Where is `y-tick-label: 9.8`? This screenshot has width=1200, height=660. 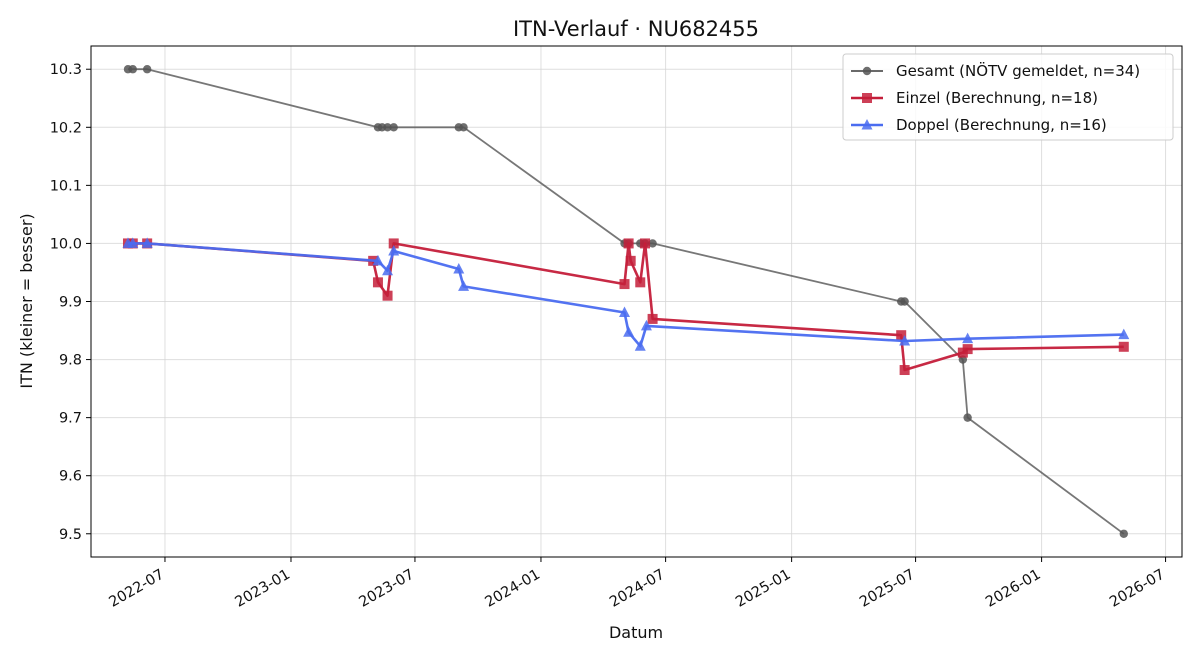
y-tick-label: 9.8 is located at coordinates (70, 361).